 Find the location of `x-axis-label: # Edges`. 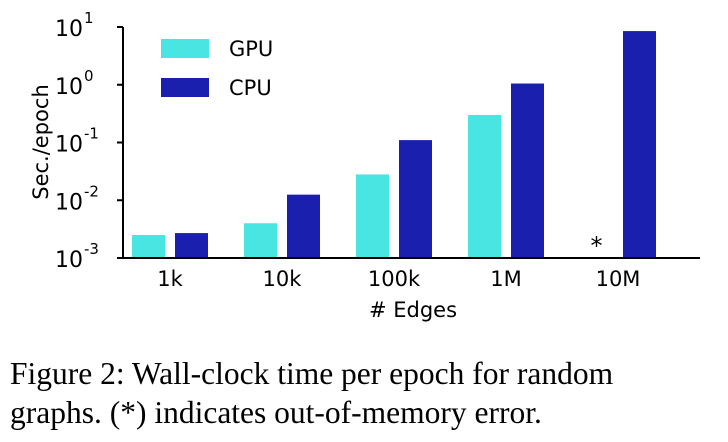

x-axis-label: # Edges is located at coordinates (413, 310).